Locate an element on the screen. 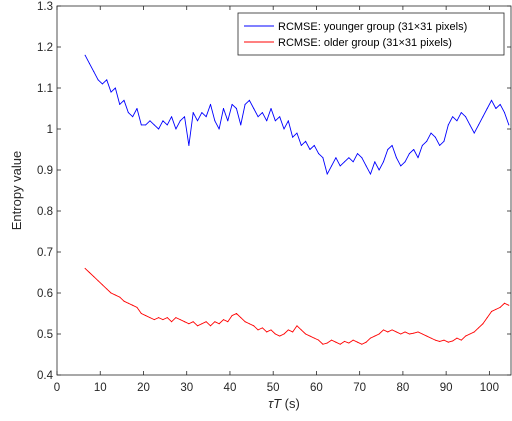  x-tick-label: 70 is located at coordinates (359, 388).